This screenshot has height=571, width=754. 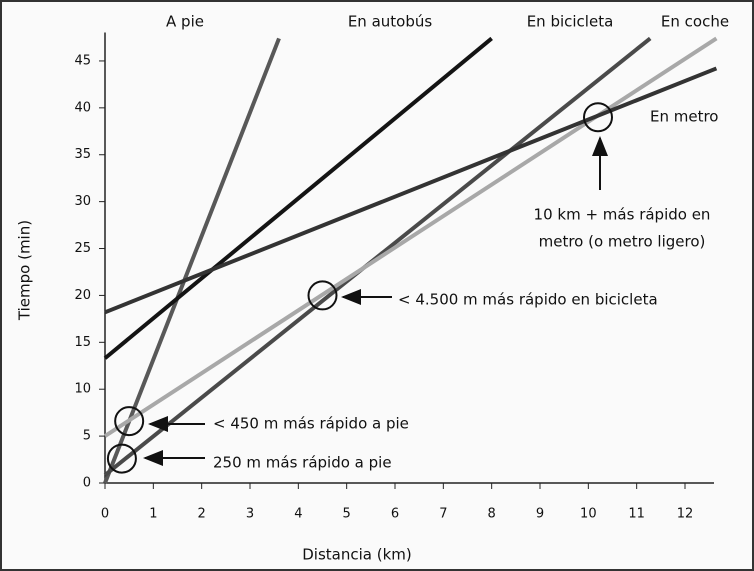 What do you see at coordinates (311, 424) in the screenshot?
I see `annotation-text: < 450 m más rápido a pie` at bounding box center [311, 424].